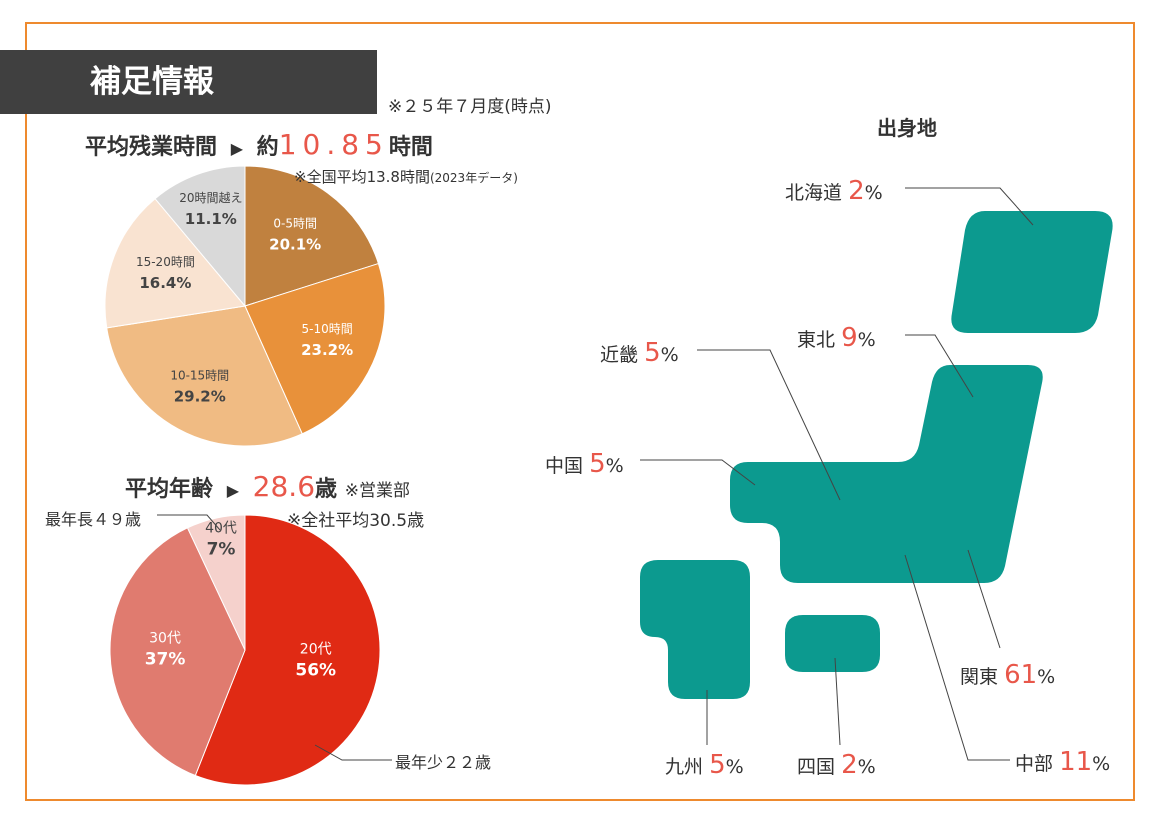 This screenshot has height=826, width=1166. I want to click on age-pie: 20代 56% 30代 37% 40代 7%, so click(245, 650).